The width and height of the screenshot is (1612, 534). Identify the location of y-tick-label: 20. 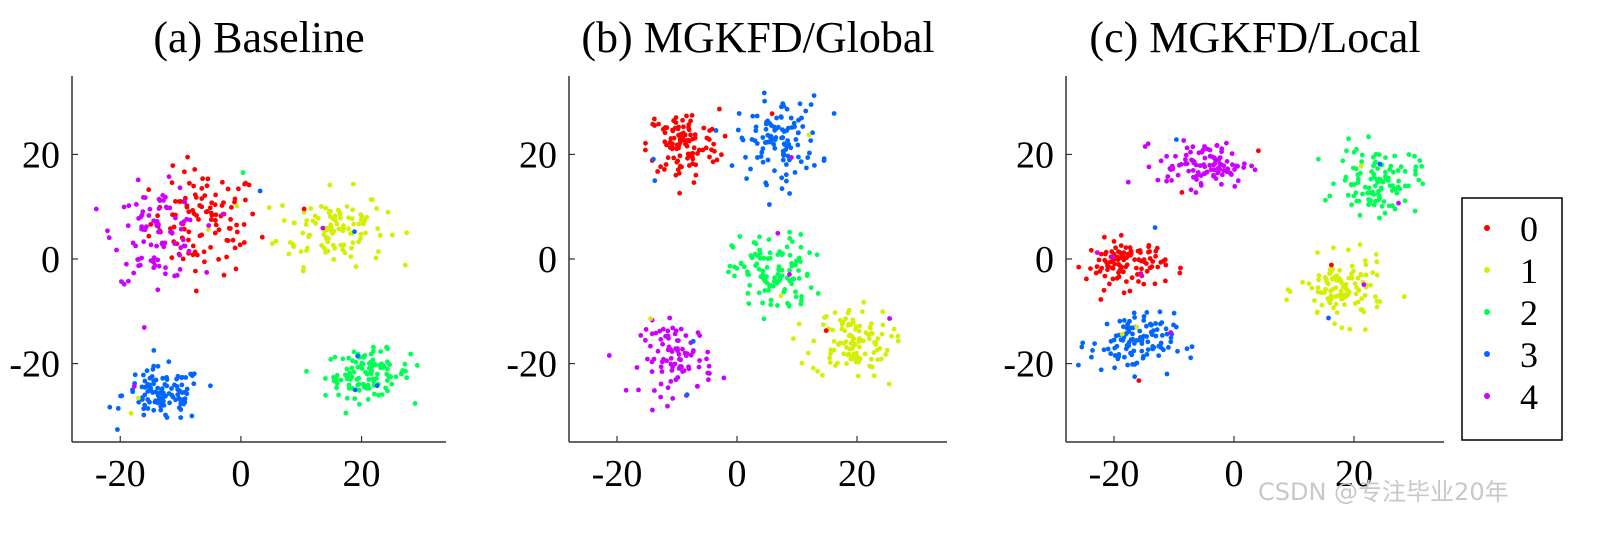
(1035, 155).